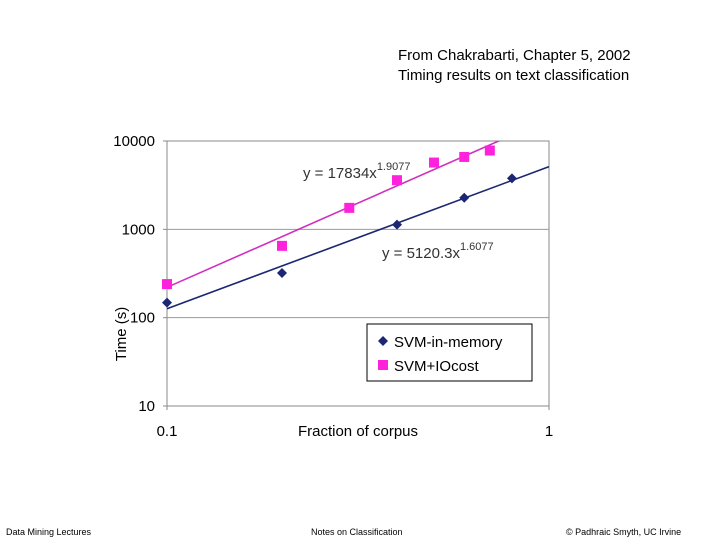 This screenshot has width=720, height=540. What do you see at coordinates (142, 318) in the screenshot?
I see `y-tick-label: 100` at bounding box center [142, 318].